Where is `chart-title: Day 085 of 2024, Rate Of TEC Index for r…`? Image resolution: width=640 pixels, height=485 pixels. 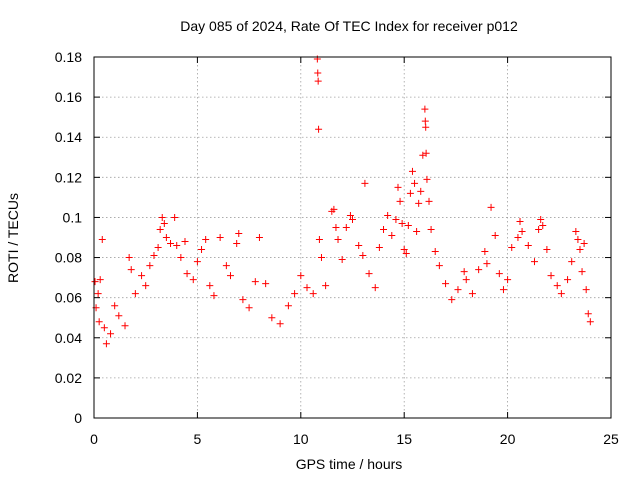 chart-title: Day 085 of 2024, Rate Of TEC Index for r… is located at coordinates (349, 26).